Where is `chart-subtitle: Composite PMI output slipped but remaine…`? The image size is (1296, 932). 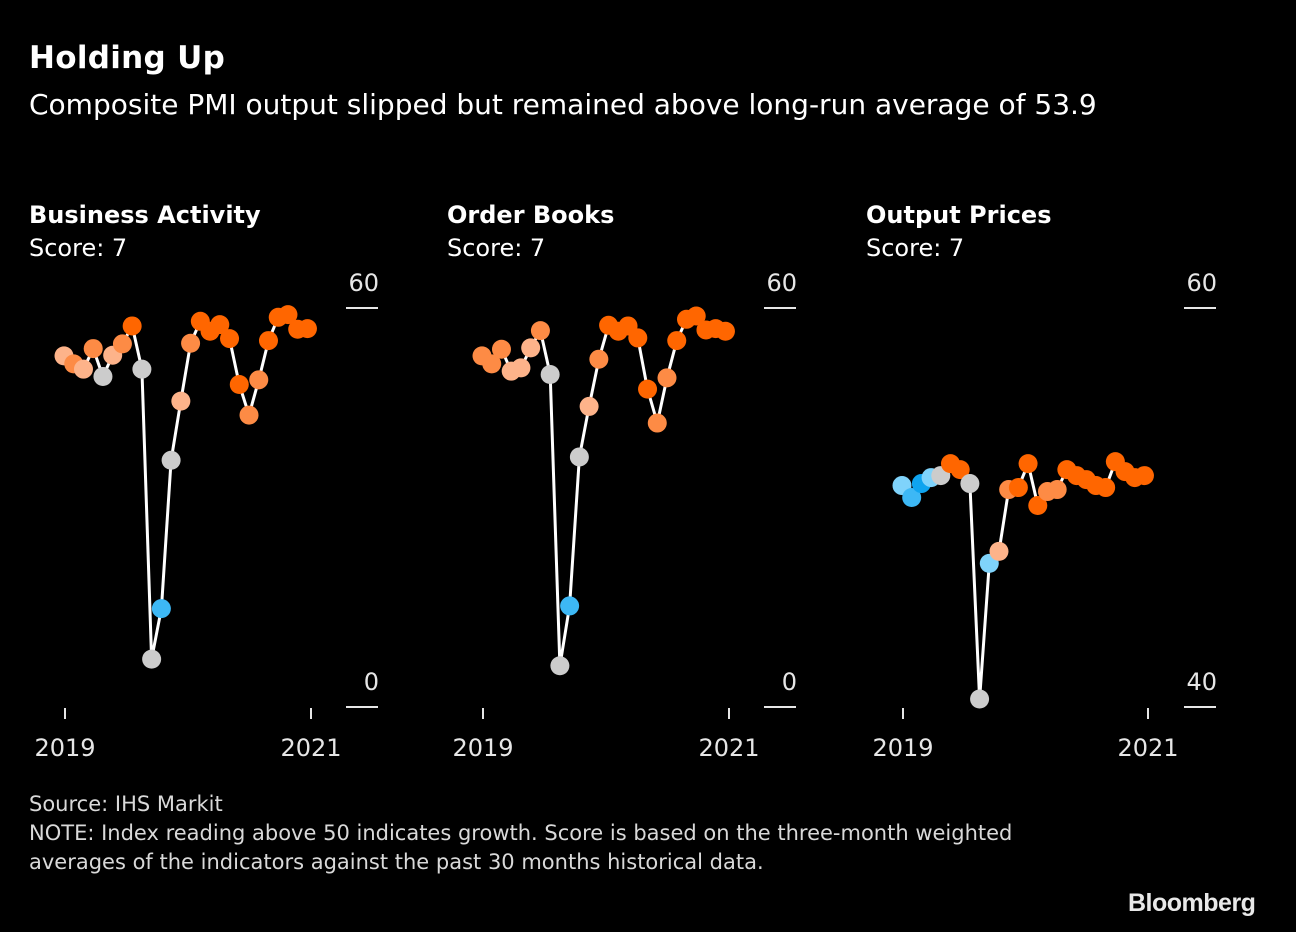 chart-subtitle: Composite PMI output slipped but remaine… is located at coordinates (563, 104).